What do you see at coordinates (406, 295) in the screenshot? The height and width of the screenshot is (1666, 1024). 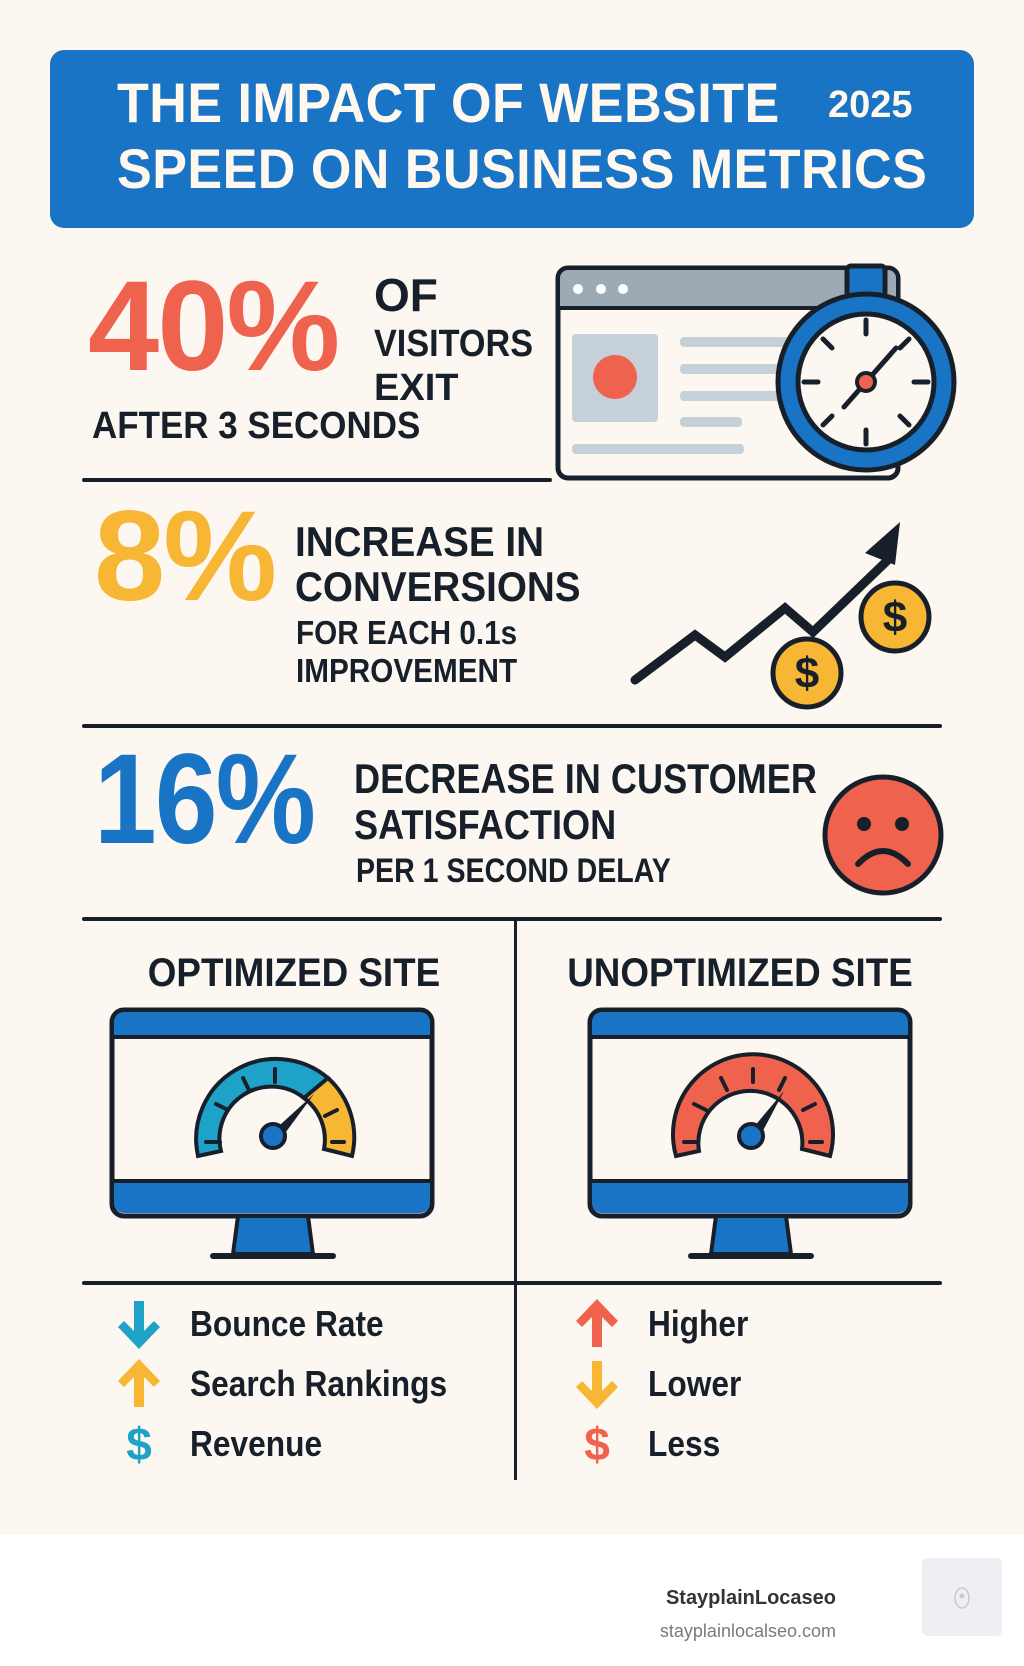 I see `stat-40-text-1: OF` at bounding box center [406, 295].